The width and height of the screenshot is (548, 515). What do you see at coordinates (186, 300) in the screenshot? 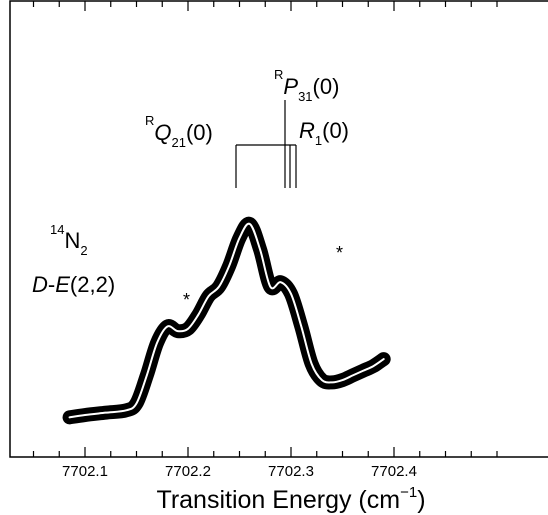
I see `peak-annotation-1: *` at bounding box center [186, 300].